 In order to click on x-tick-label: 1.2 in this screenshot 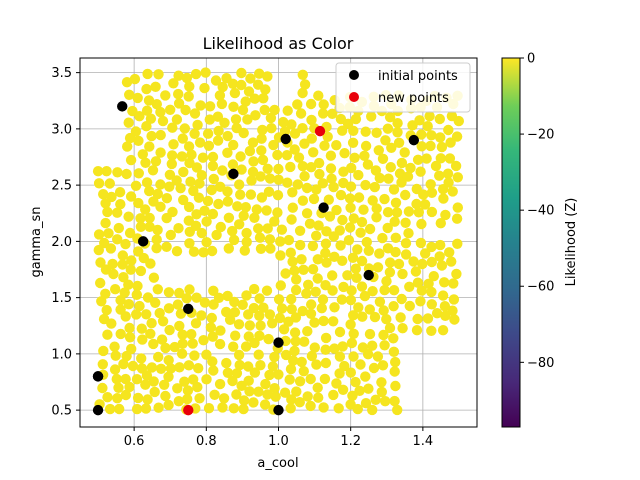, I will do `click(350, 441)`.